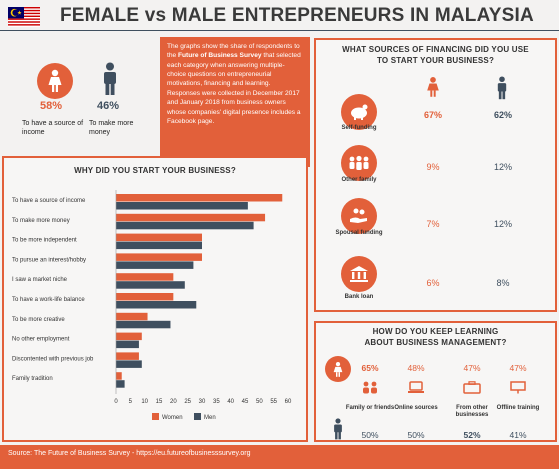 The height and width of the screenshot is (469, 559). Describe the element at coordinates (279, 30) in the screenshot. I see `header-divider` at that location.